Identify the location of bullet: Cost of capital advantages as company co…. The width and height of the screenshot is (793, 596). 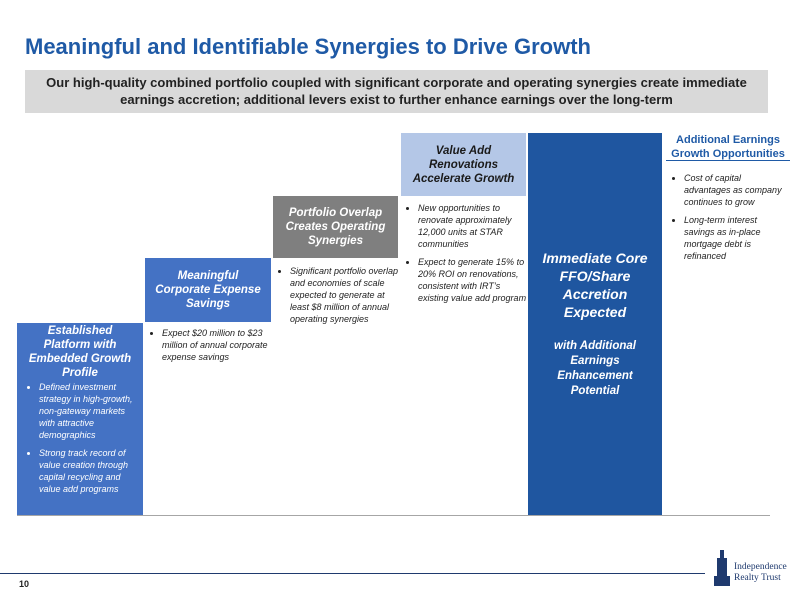
(737, 190).